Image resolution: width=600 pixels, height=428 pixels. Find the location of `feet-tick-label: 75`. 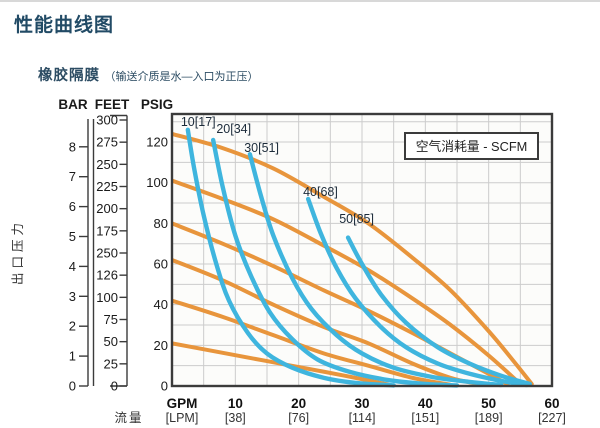

feet-tick-label: 75 is located at coordinates (111, 319).